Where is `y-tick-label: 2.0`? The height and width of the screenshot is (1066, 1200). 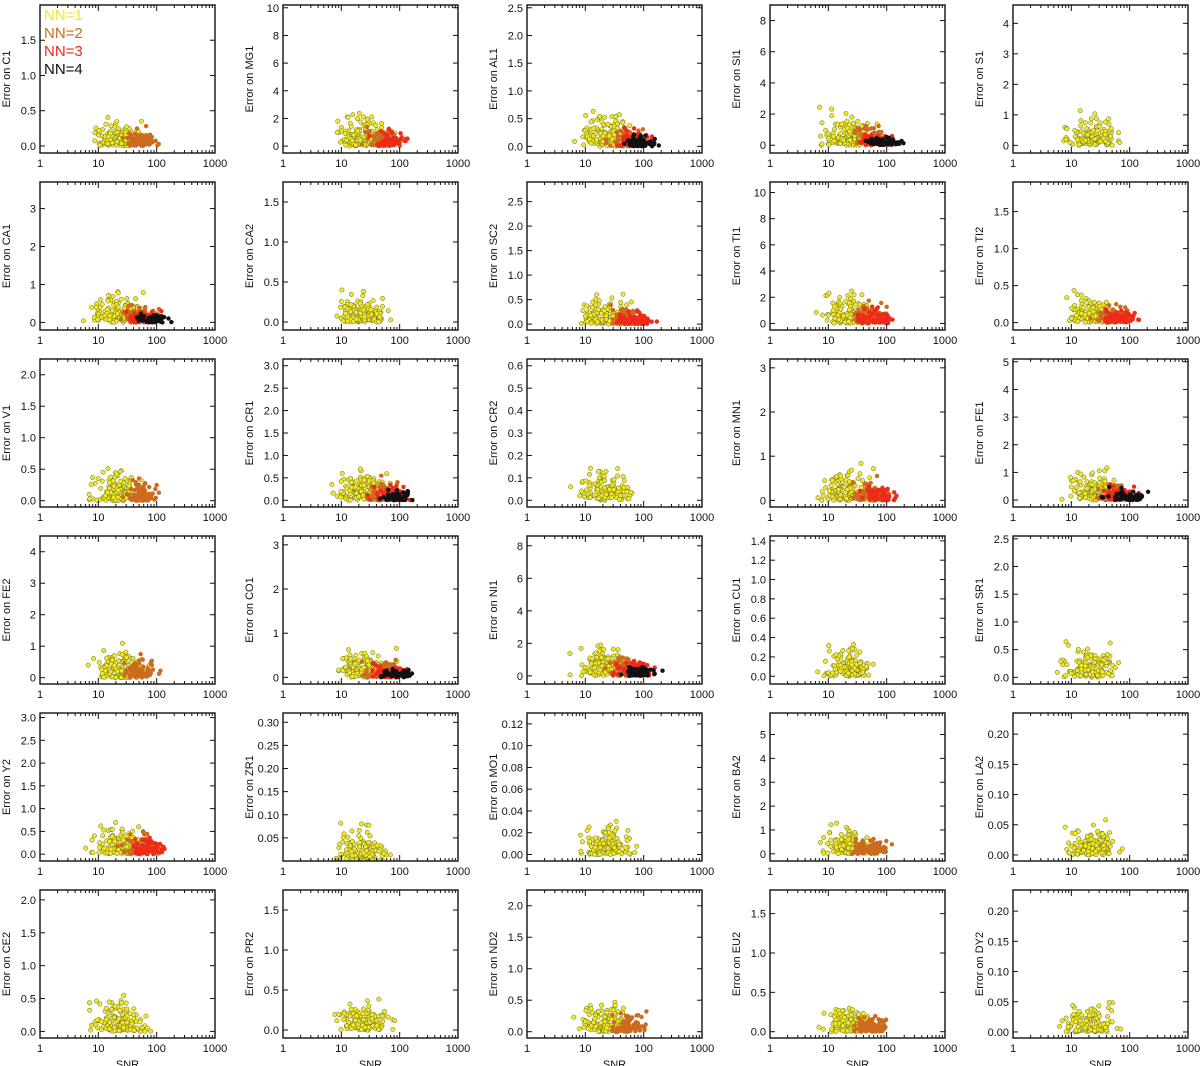 y-tick-label: 2.0 is located at coordinates (515, 36).